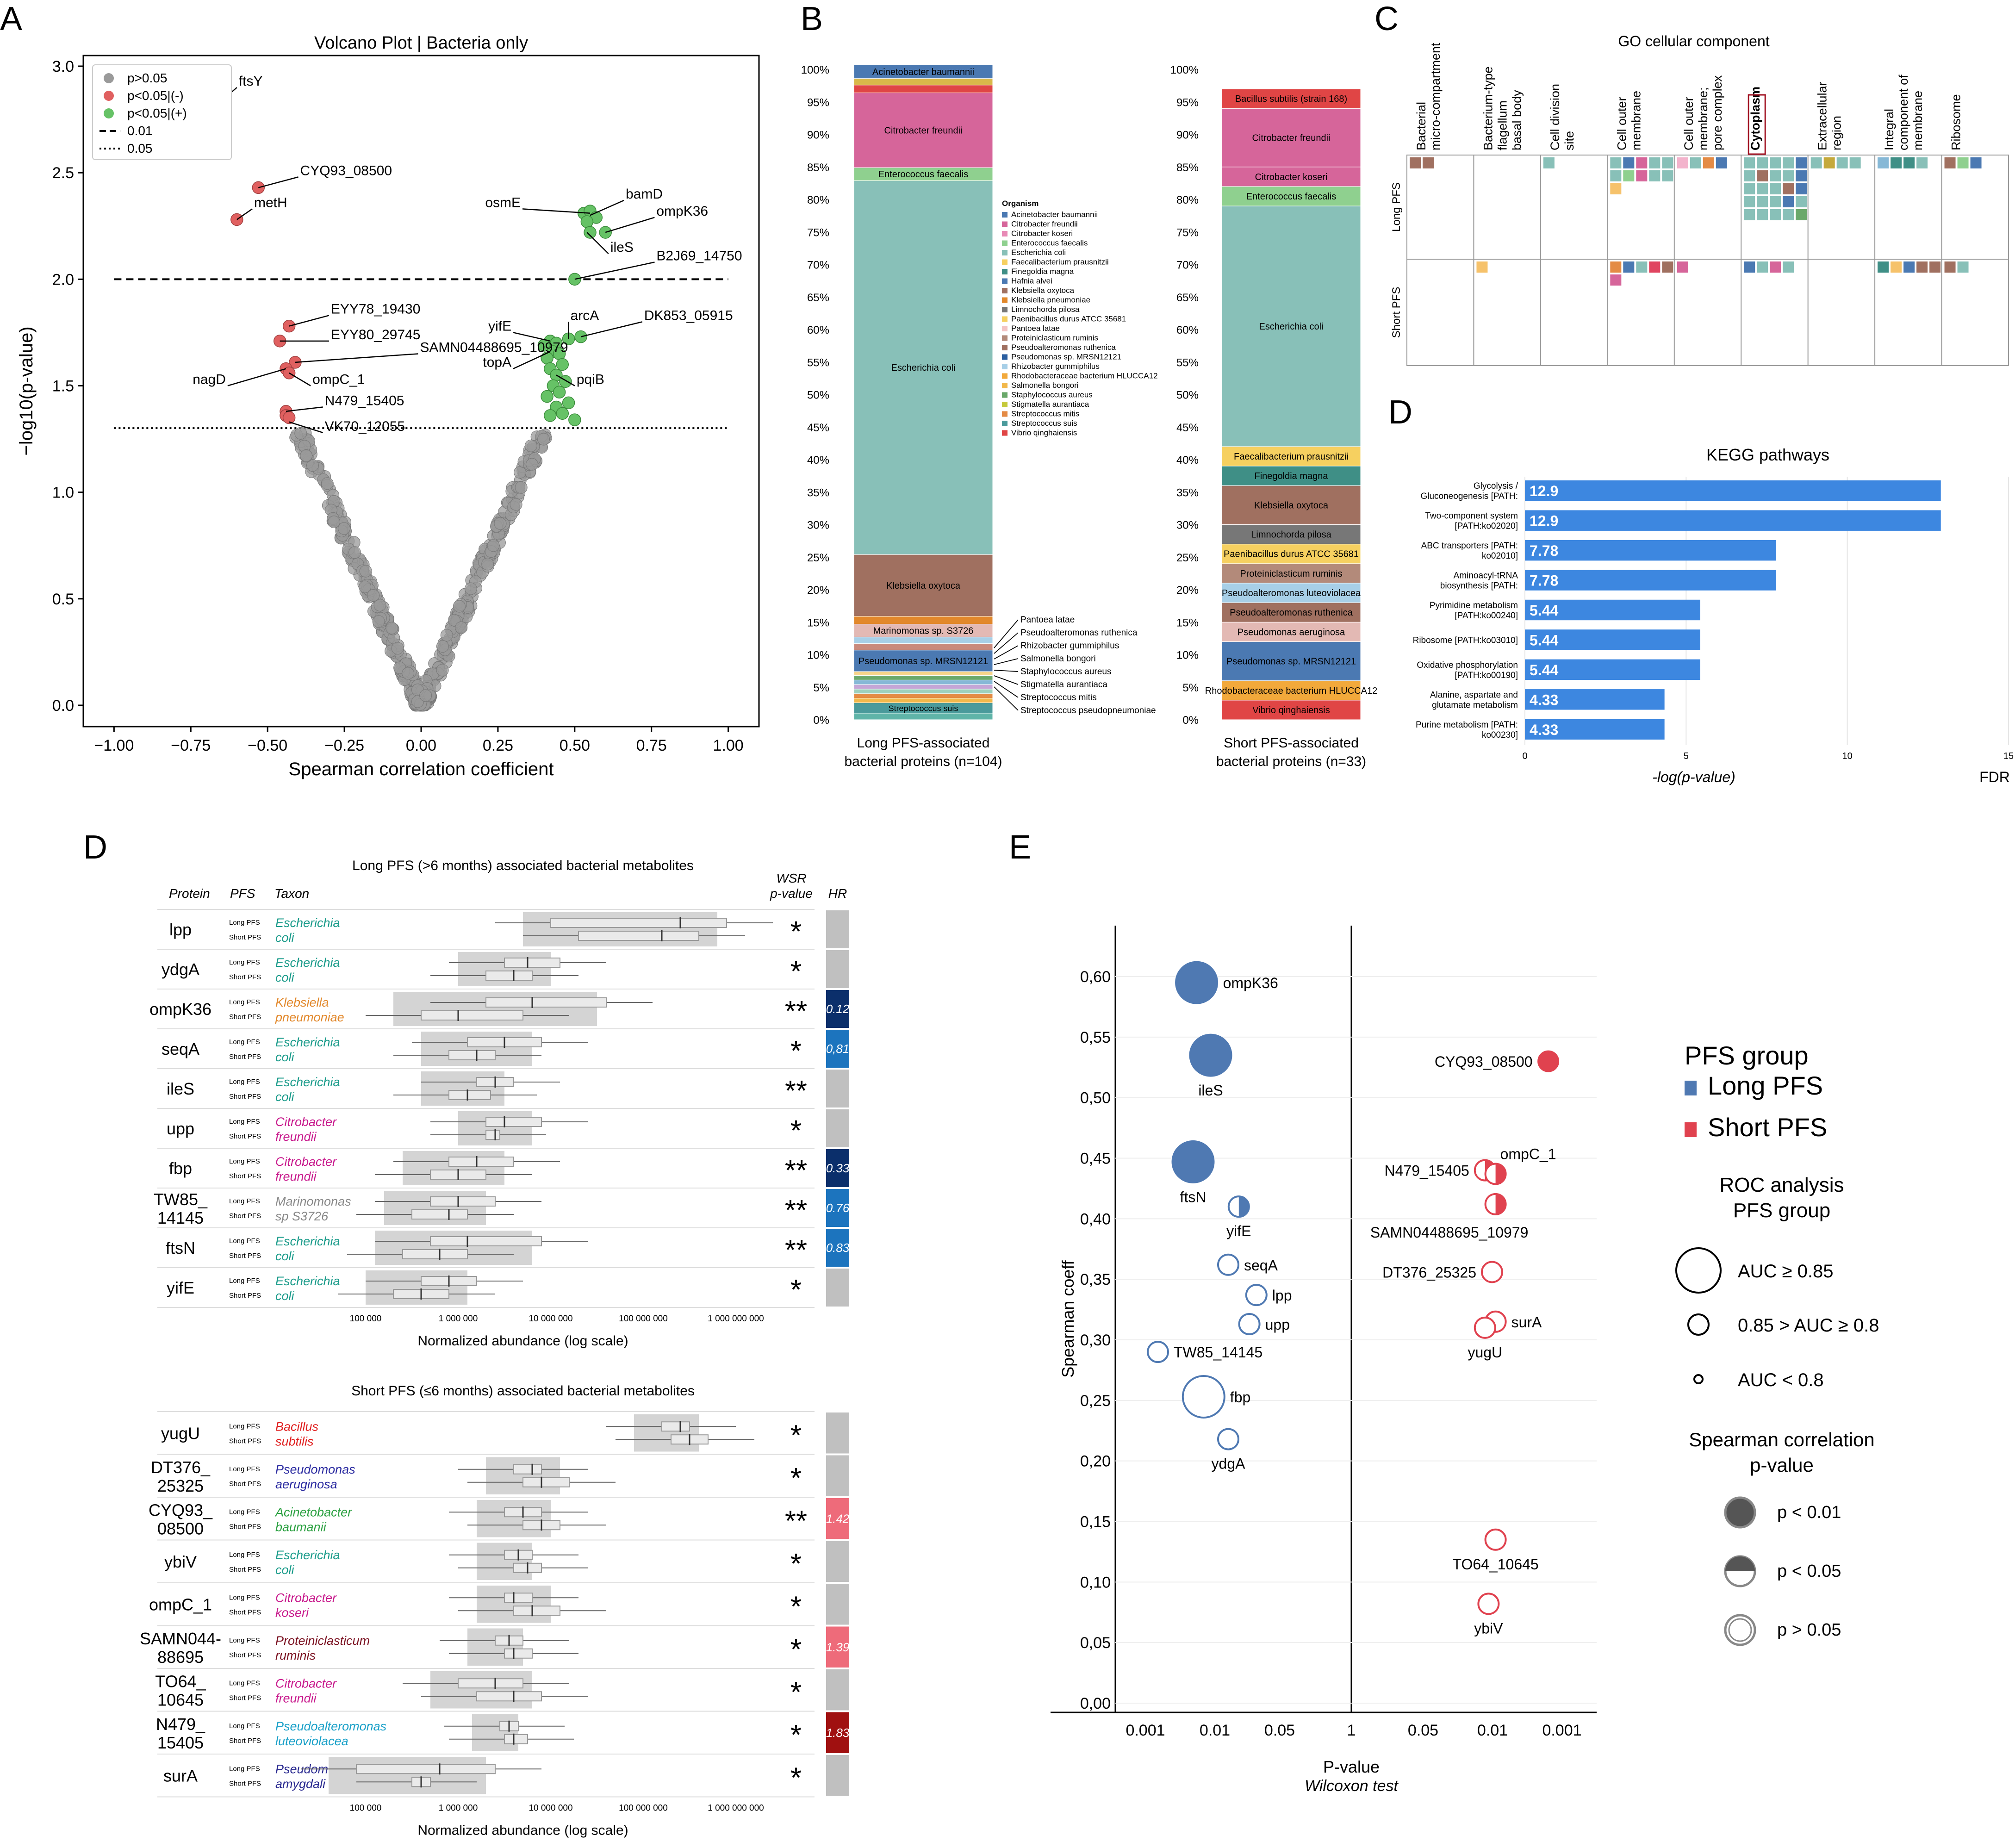 This screenshot has width=2015, height=1848. Describe the element at coordinates (1095, 1522) in the screenshot. I see `e-y-tick: 0,15` at that location.